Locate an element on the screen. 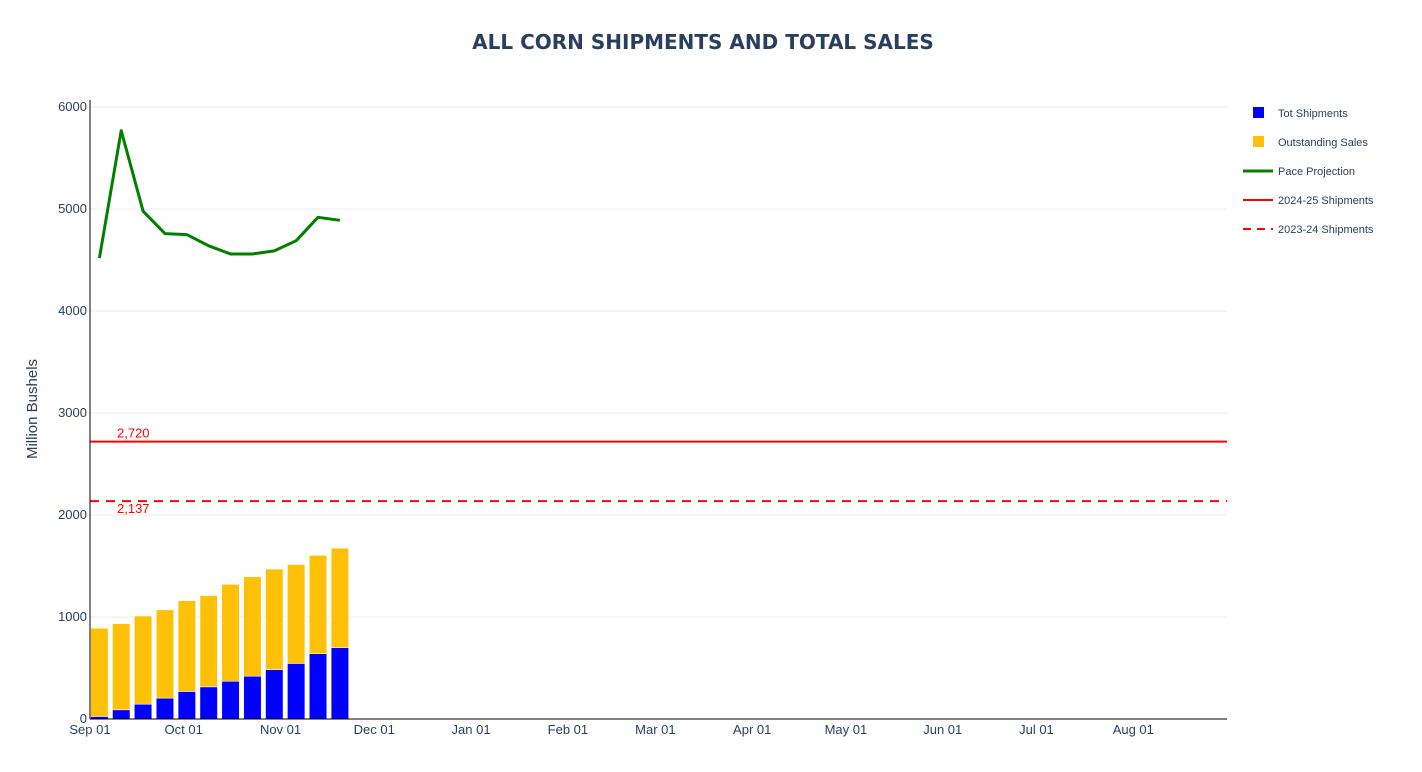 This screenshot has width=1422, height=772. line-pace-projection is located at coordinates (219, 194).